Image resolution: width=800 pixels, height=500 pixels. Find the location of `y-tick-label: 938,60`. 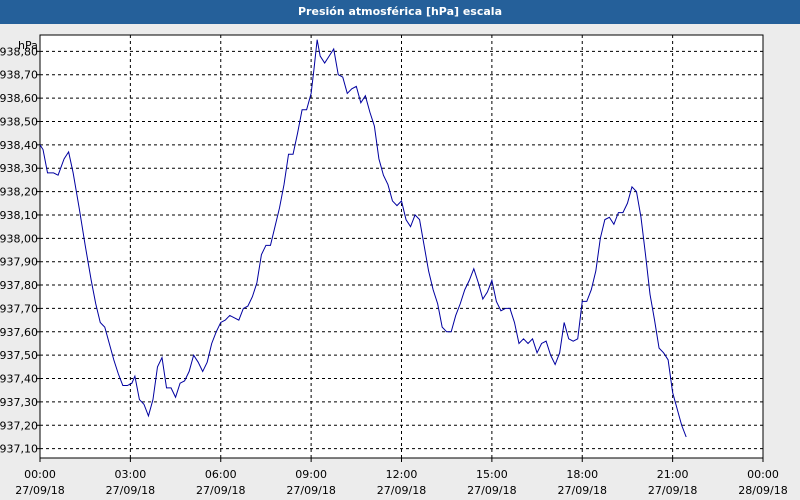

y-tick-label: 938,60 is located at coordinates (19, 98).